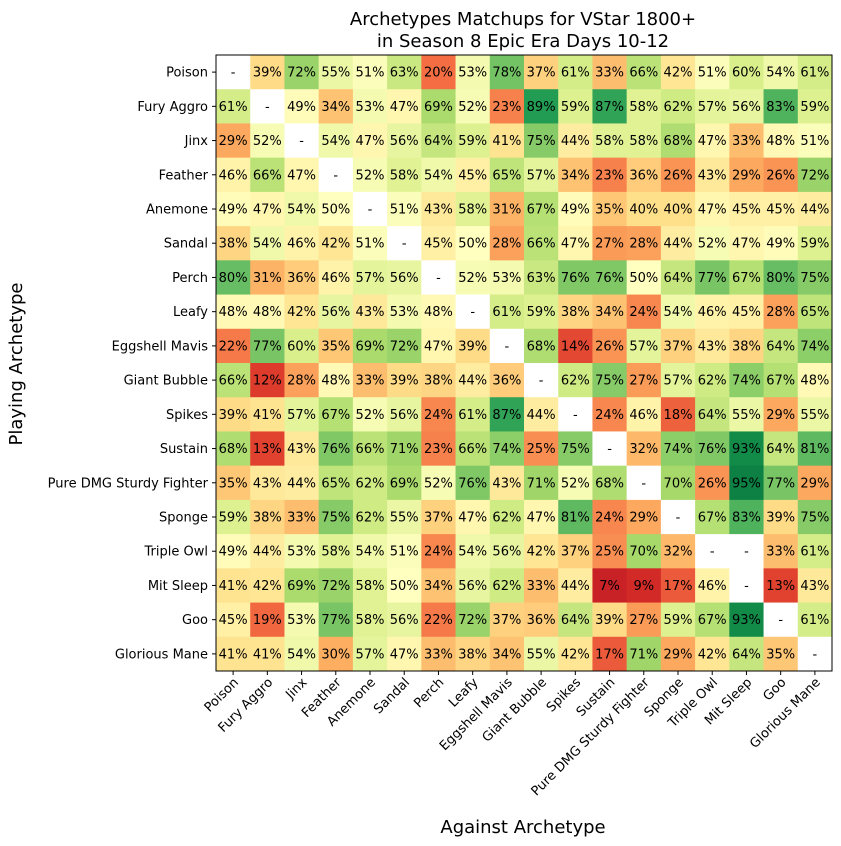 This screenshot has width=841, height=846. I want to click on cell-value-label: 81%, so click(814, 449).